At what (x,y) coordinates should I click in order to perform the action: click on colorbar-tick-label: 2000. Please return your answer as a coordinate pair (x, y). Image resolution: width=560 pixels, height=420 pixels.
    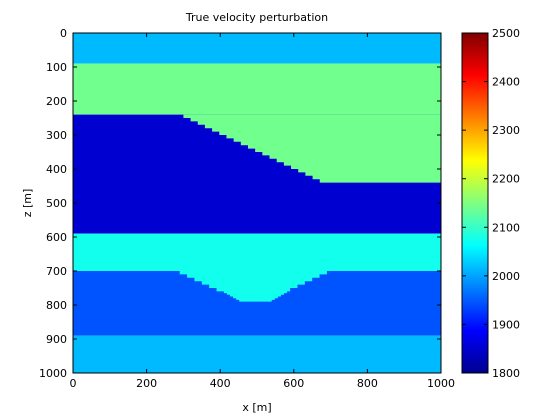
    Looking at the image, I should click on (506, 276).